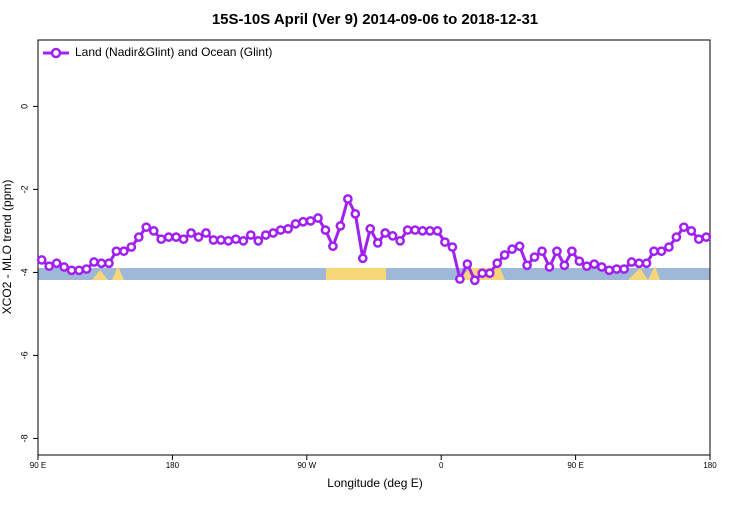 The width and height of the screenshot is (750, 505). What do you see at coordinates (24, 106) in the screenshot?
I see `y-tick-label: 0` at bounding box center [24, 106].